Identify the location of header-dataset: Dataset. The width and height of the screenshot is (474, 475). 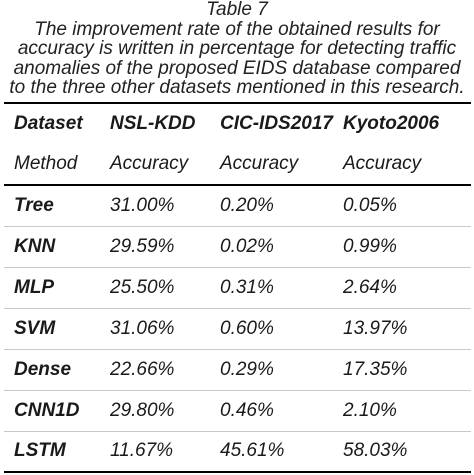
(52, 123).